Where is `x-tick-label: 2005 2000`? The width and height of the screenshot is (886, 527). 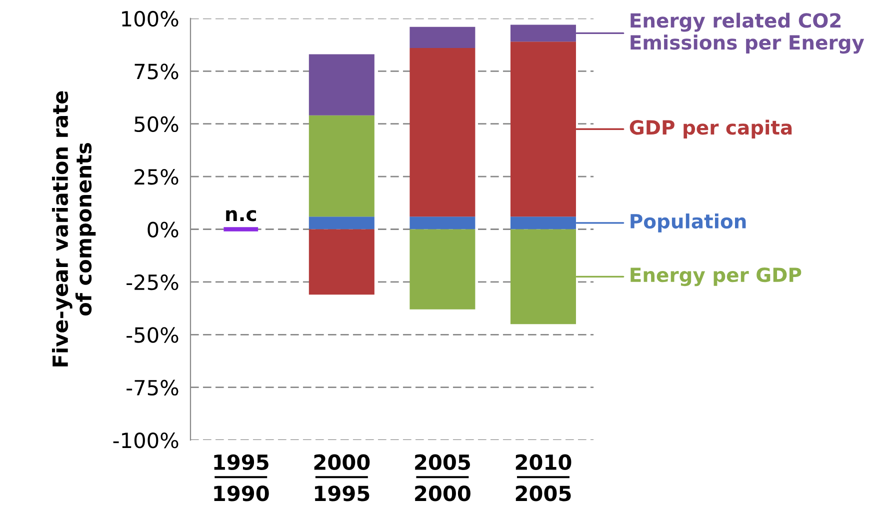
x-tick-label: 2005 2000 is located at coordinates (442, 478).